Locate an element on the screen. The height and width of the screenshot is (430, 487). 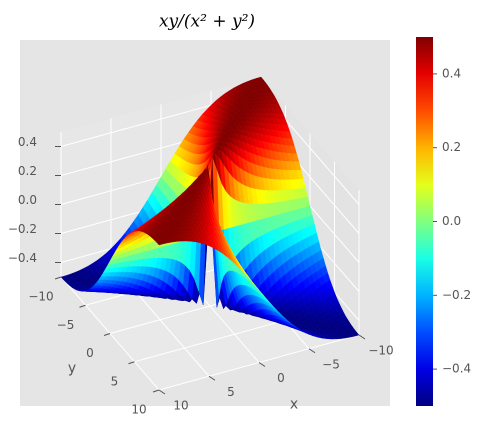
colorbar-tick-label: 0.4 is located at coordinates (451, 73).